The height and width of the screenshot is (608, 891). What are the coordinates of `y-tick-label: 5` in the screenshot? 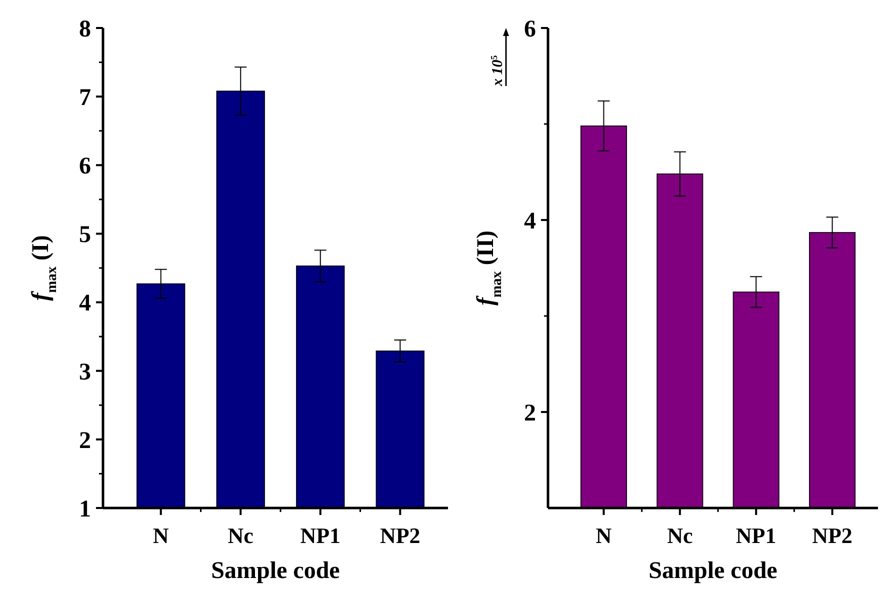 It's located at (85, 235).